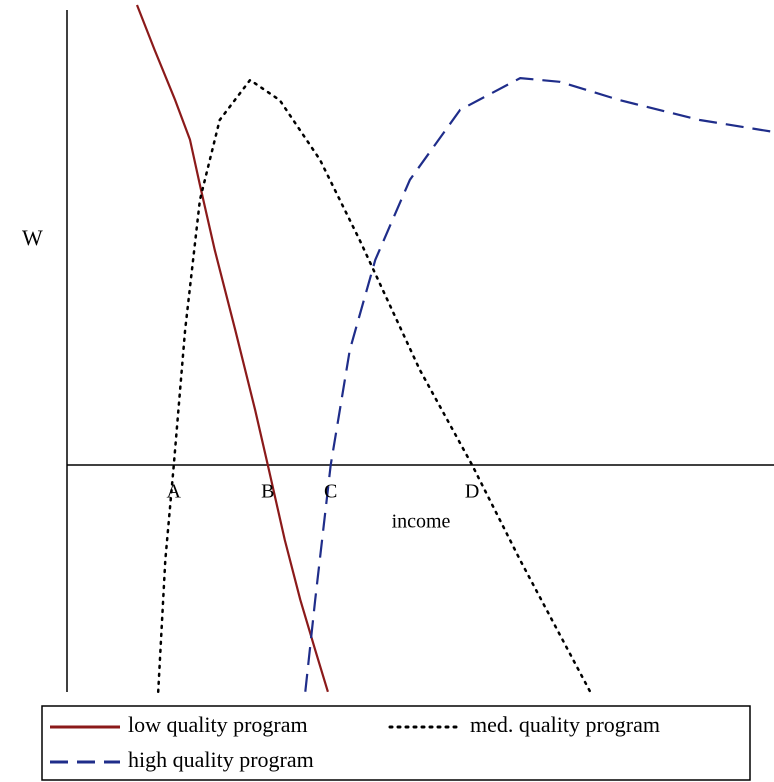 The image size is (774, 782). I want to click on legend, so click(396, 743).